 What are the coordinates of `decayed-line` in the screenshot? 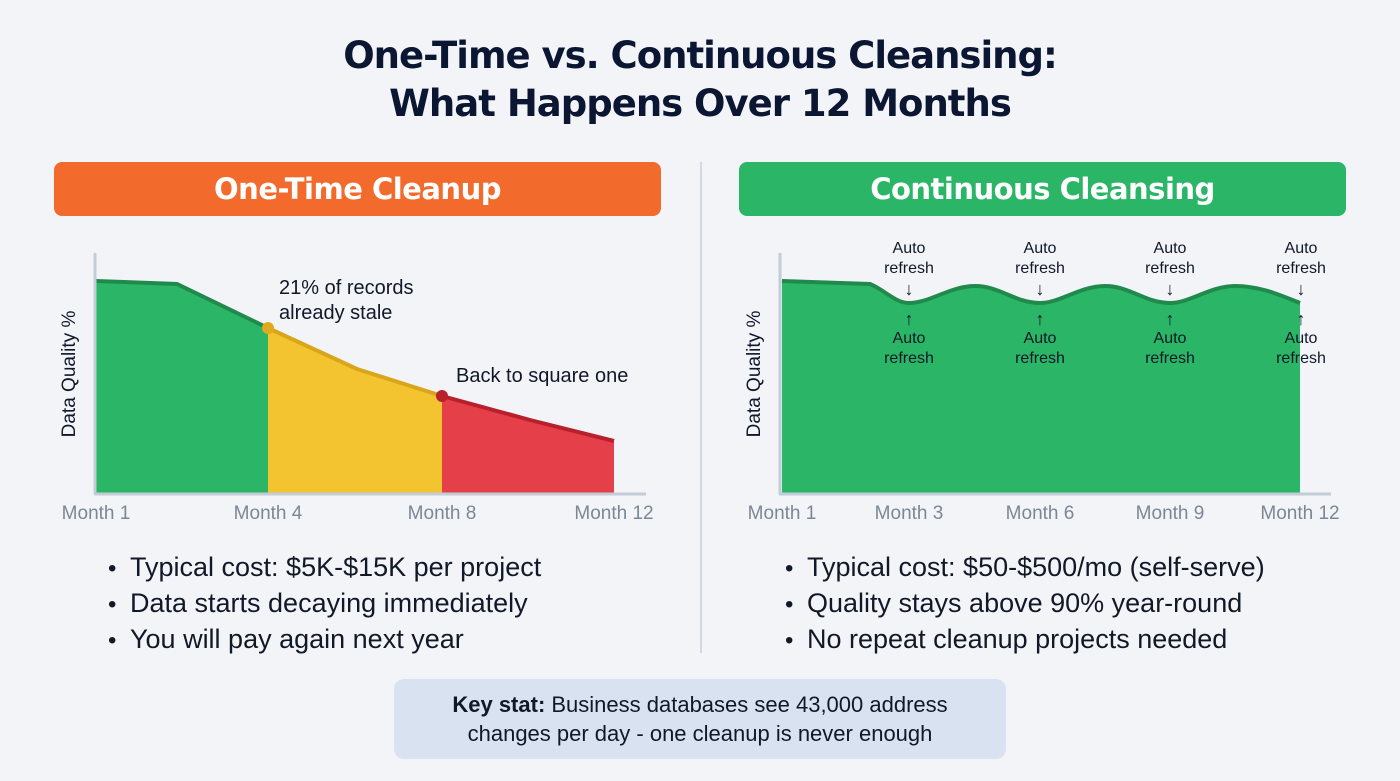 It's located at (528, 418).